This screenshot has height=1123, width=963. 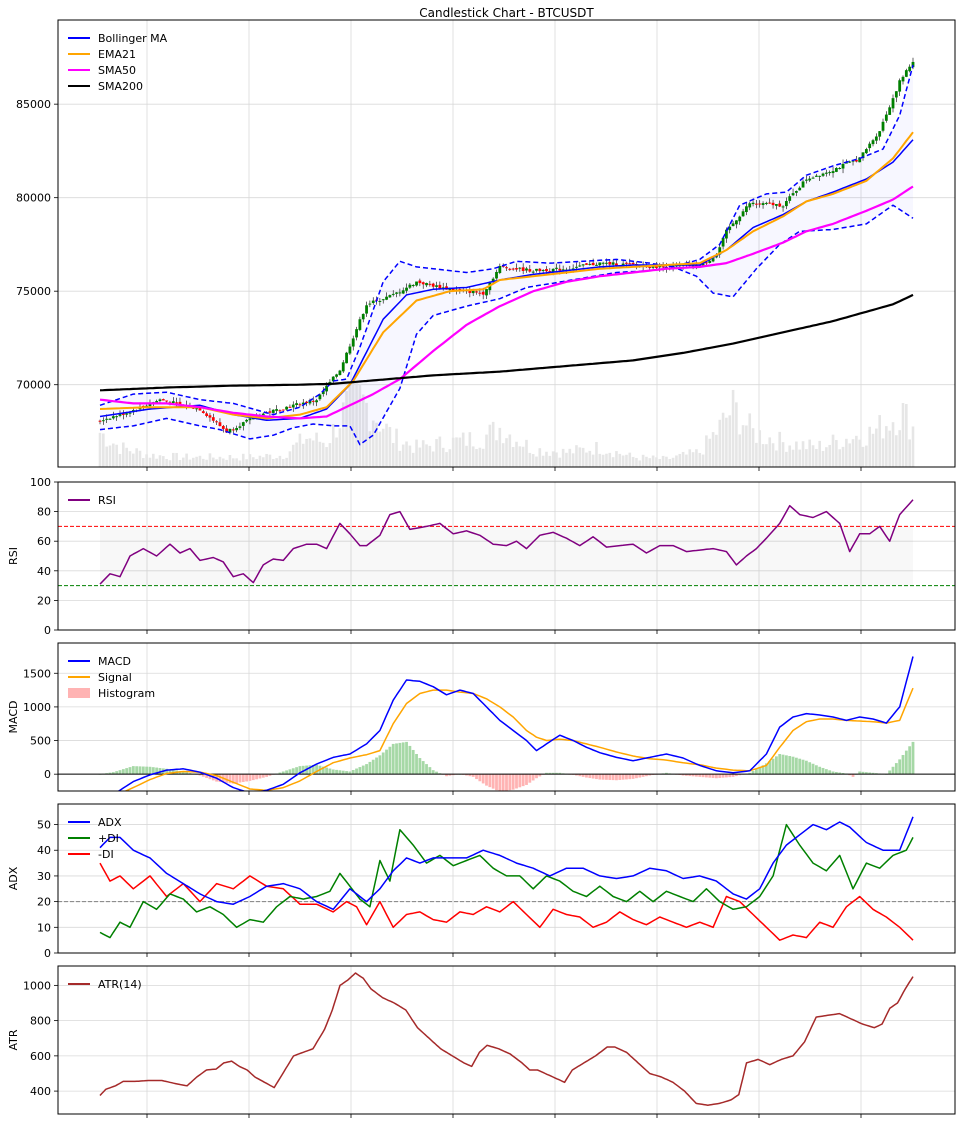 I want to click on y-tick-label: 0, so click(x=47, y=630).